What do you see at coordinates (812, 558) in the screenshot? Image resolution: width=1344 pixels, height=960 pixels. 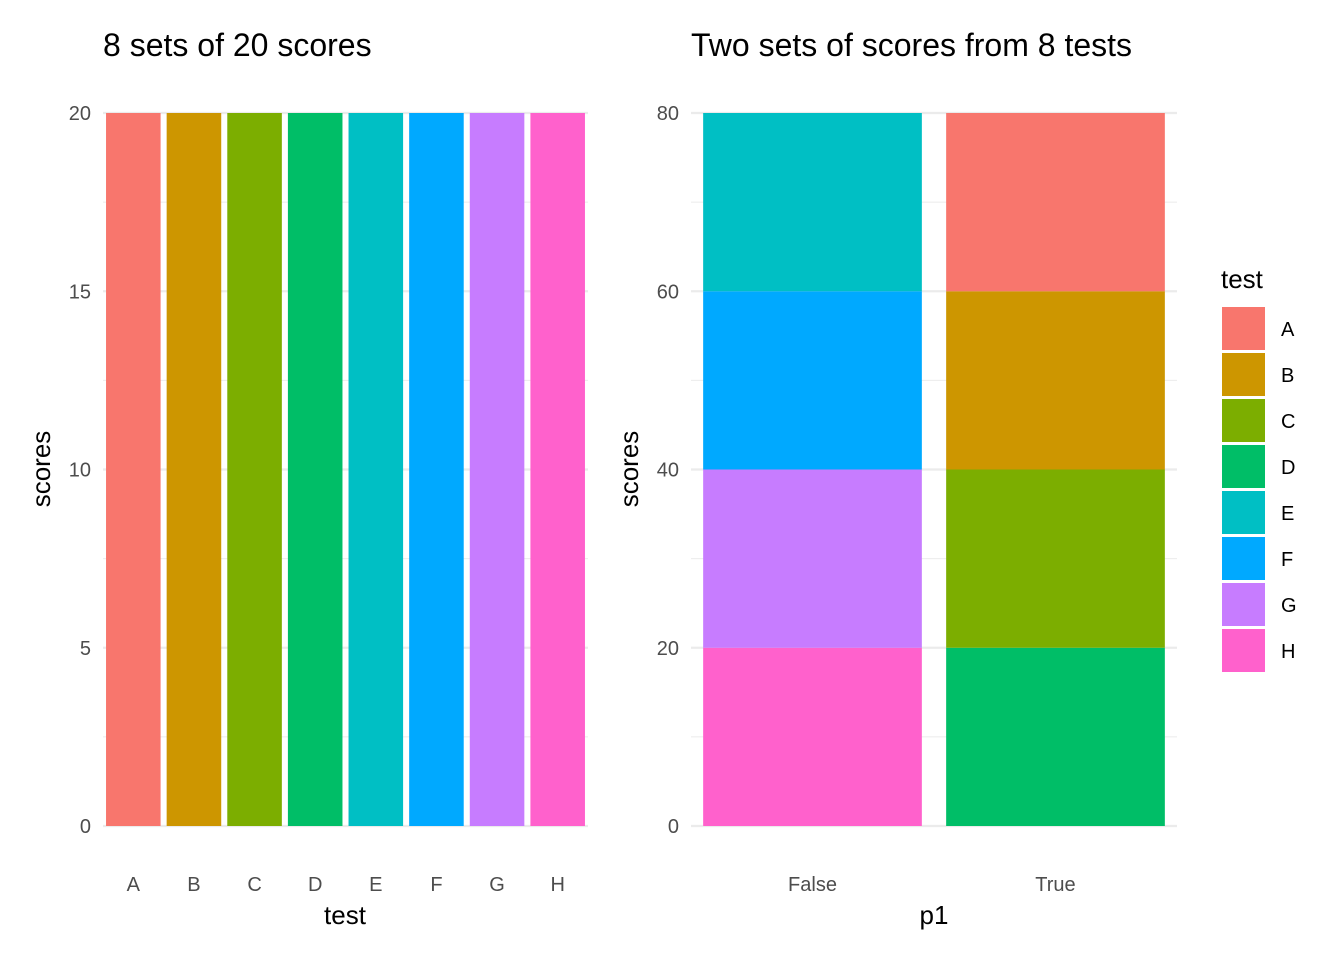 I see `bar-segment-false-g` at bounding box center [812, 558].